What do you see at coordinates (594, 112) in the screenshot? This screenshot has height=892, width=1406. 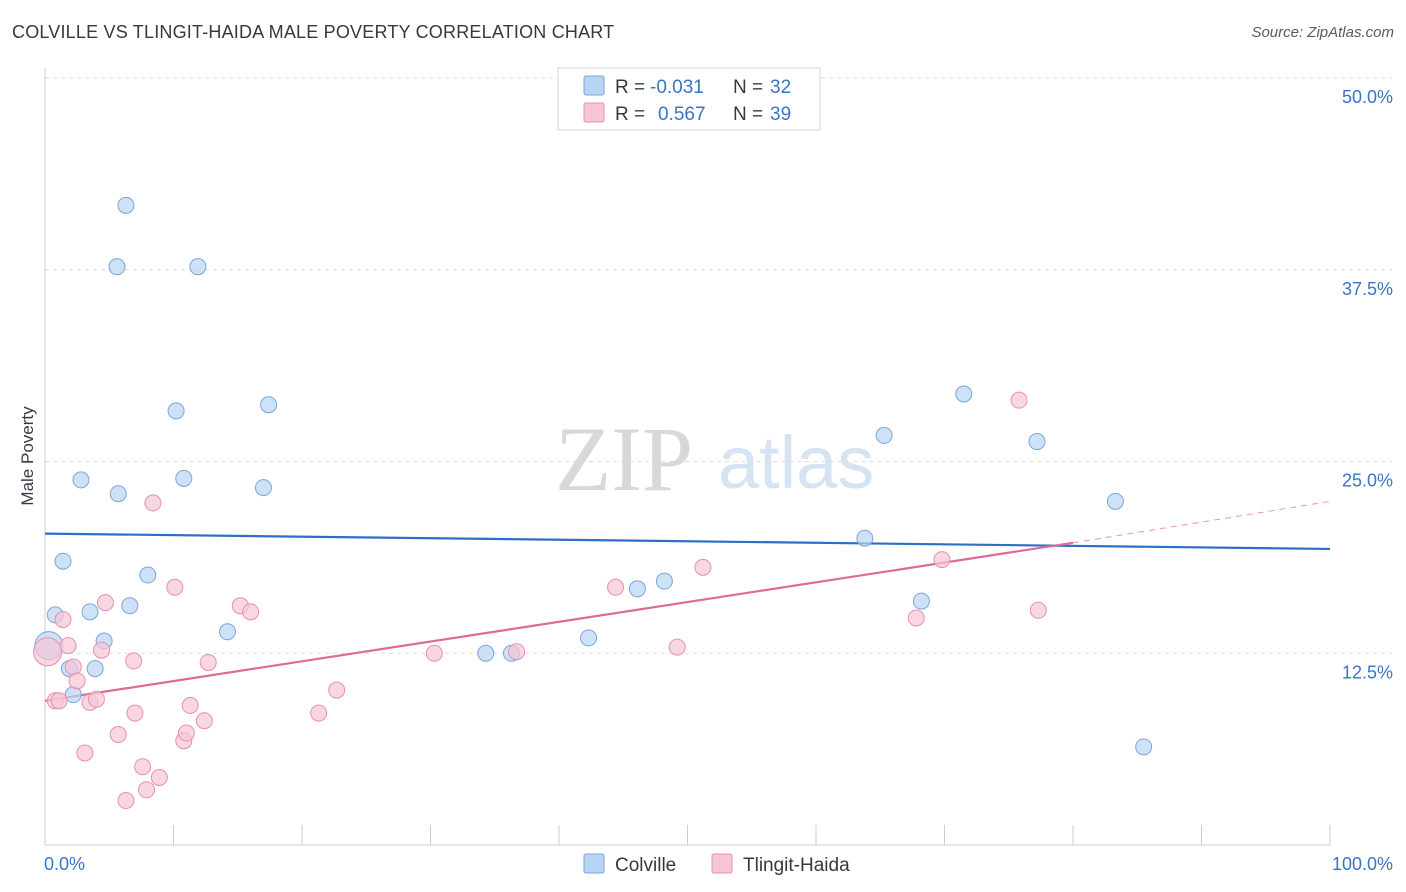 I see `legend-swatch-tlingit` at bounding box center [594, 112].